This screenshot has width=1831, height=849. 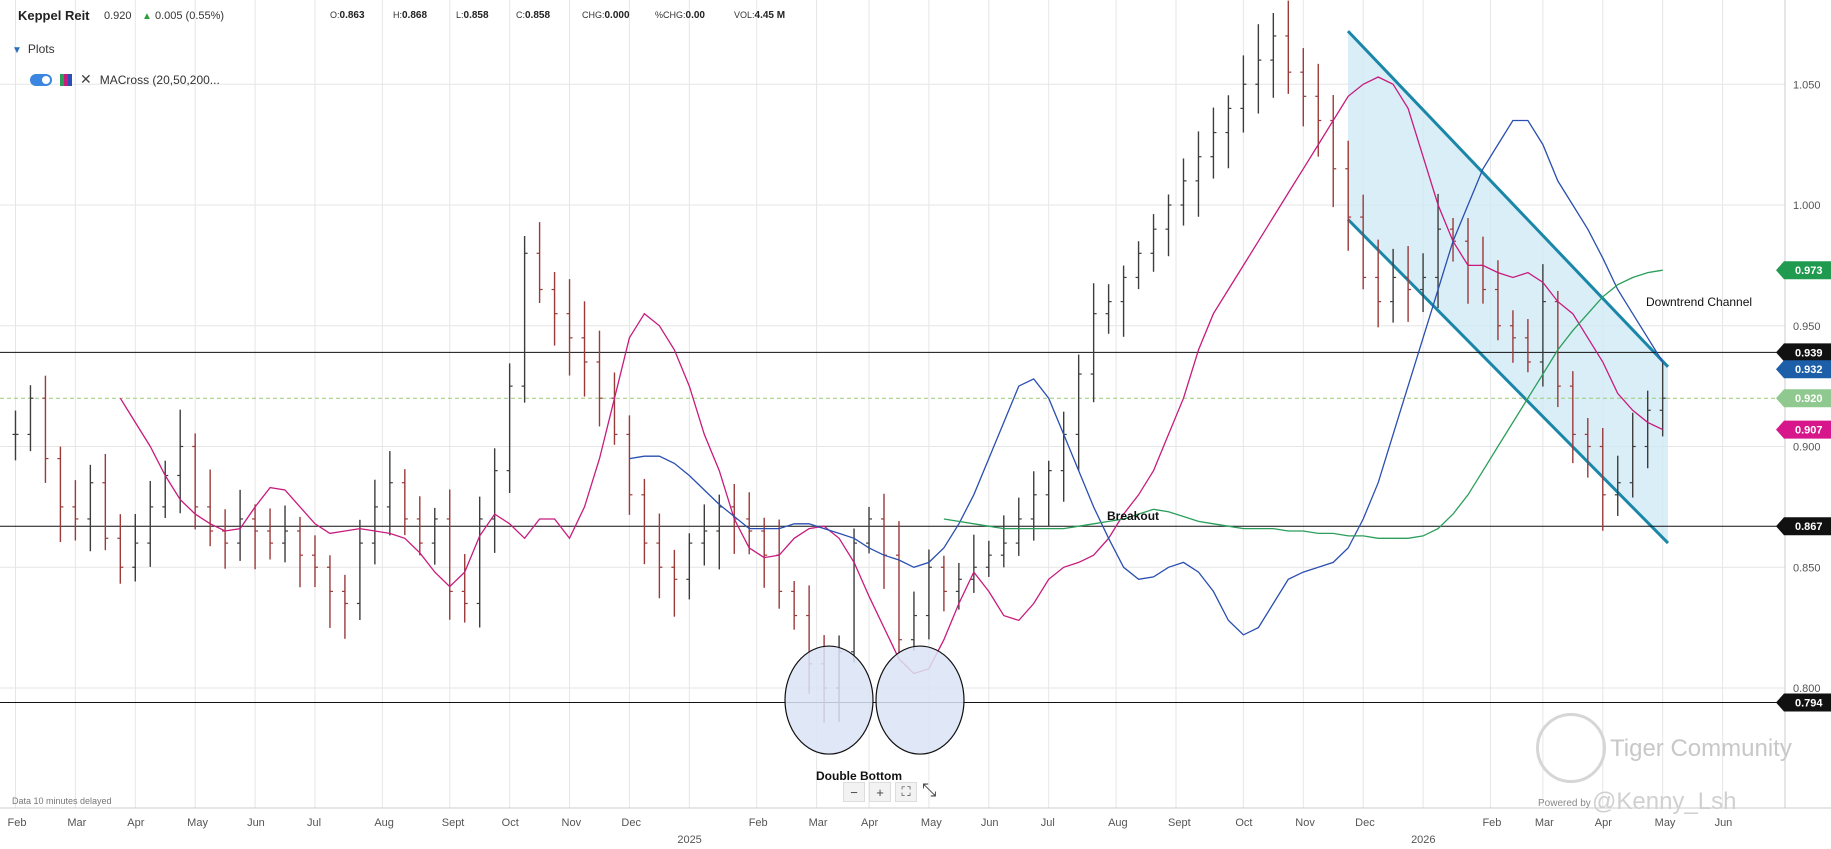 I want to click on vol-number: 4.45 M, so click(x=770, y=15).